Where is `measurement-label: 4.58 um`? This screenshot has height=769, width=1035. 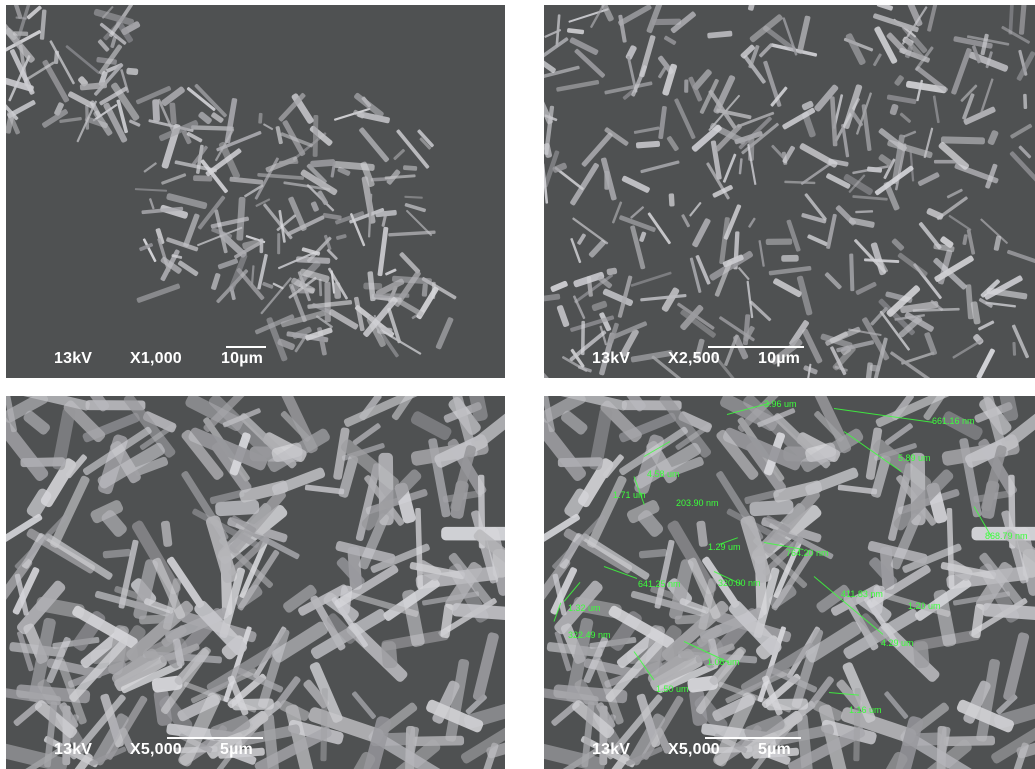 measurement-label: 4.58 um is located at coordinates (663, 474).